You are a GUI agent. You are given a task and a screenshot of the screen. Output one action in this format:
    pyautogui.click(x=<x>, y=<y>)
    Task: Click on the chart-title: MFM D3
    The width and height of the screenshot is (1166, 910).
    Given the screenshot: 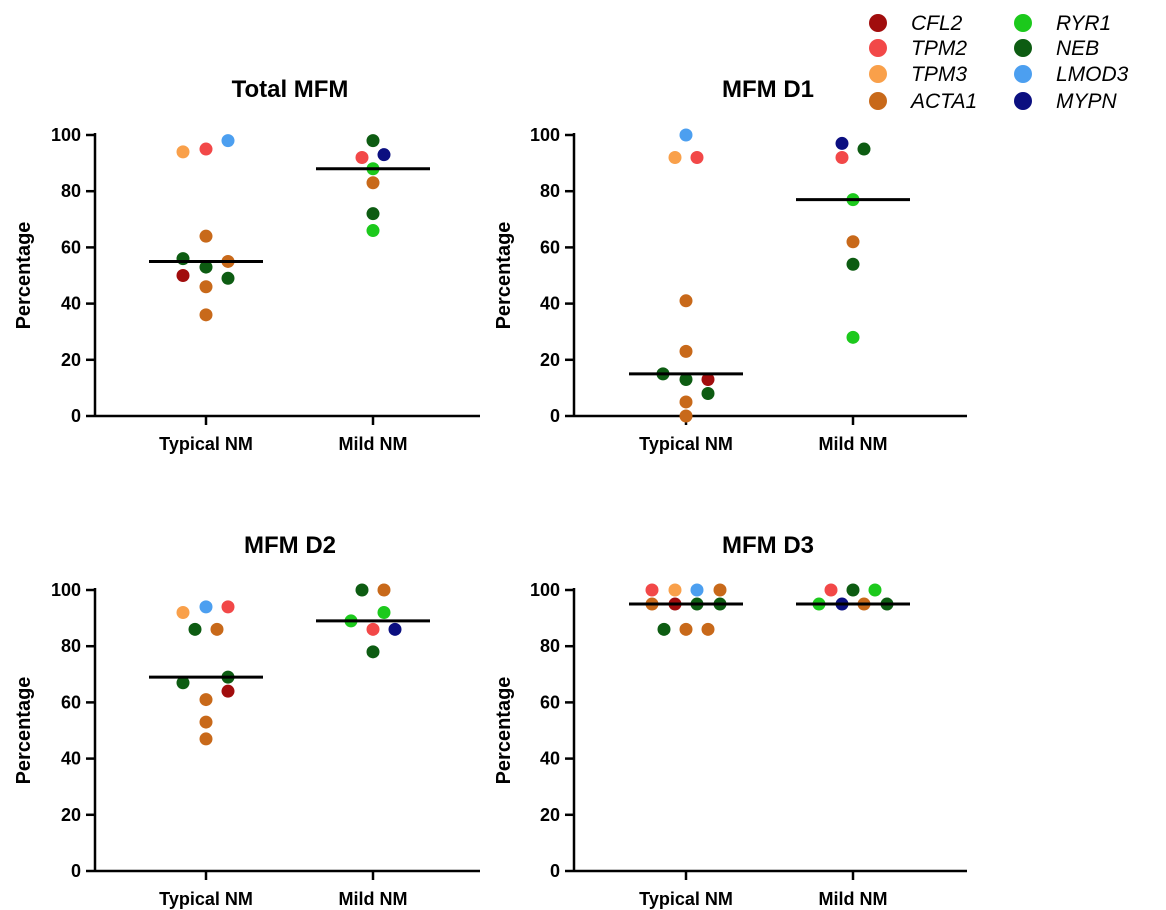 What is the action you would take?
    pyautogui.click(x=768, y=545)
    